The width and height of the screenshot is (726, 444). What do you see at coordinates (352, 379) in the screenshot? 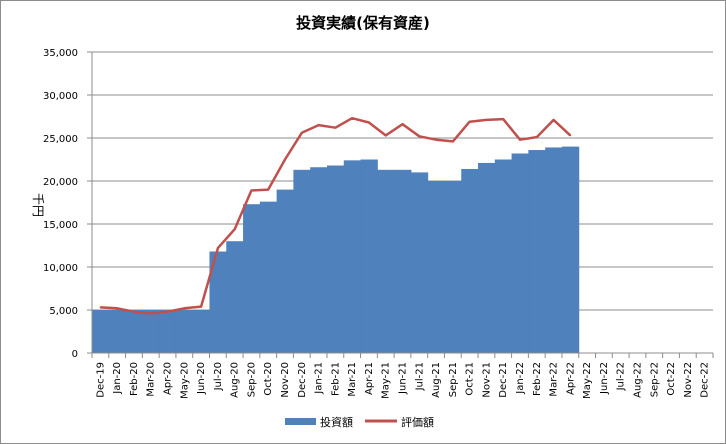
I see `x-tick-label: Mar-21` at bounding box center [352, 379].